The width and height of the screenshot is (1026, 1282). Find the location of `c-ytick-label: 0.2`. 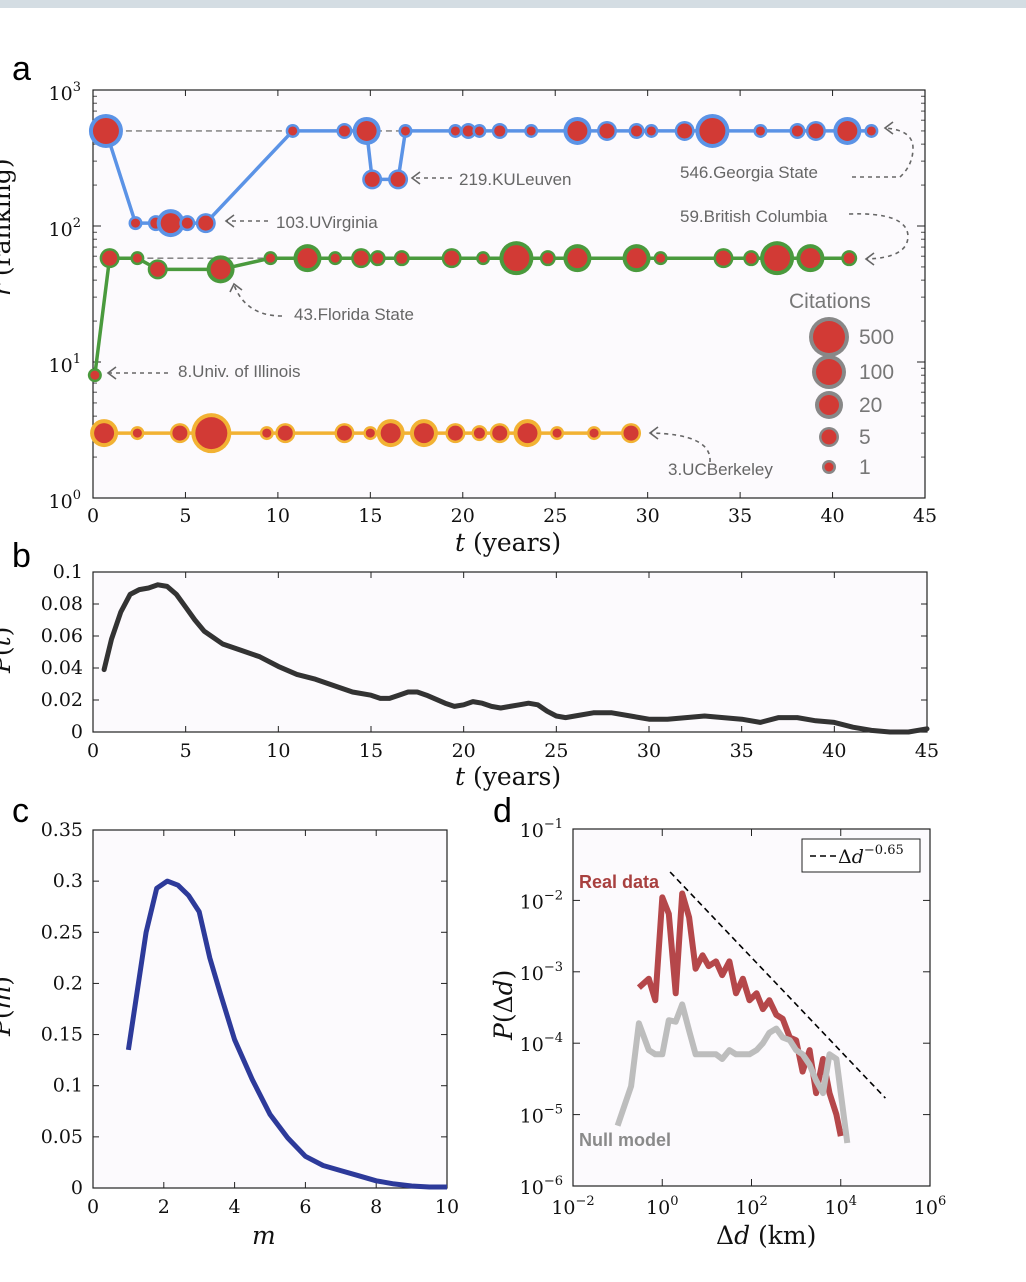

c-ytick-label: 0.2 is located at coordinates (68, 983).